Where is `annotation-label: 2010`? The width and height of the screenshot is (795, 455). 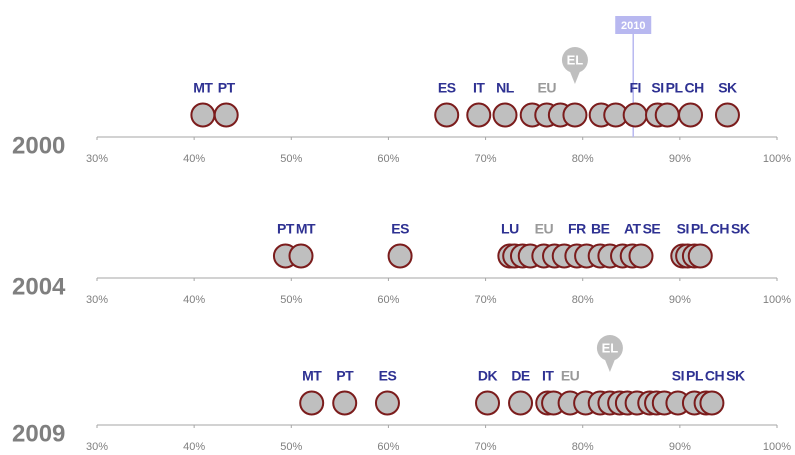 annotation-label: 2010 is located at coordinates (633, 26).